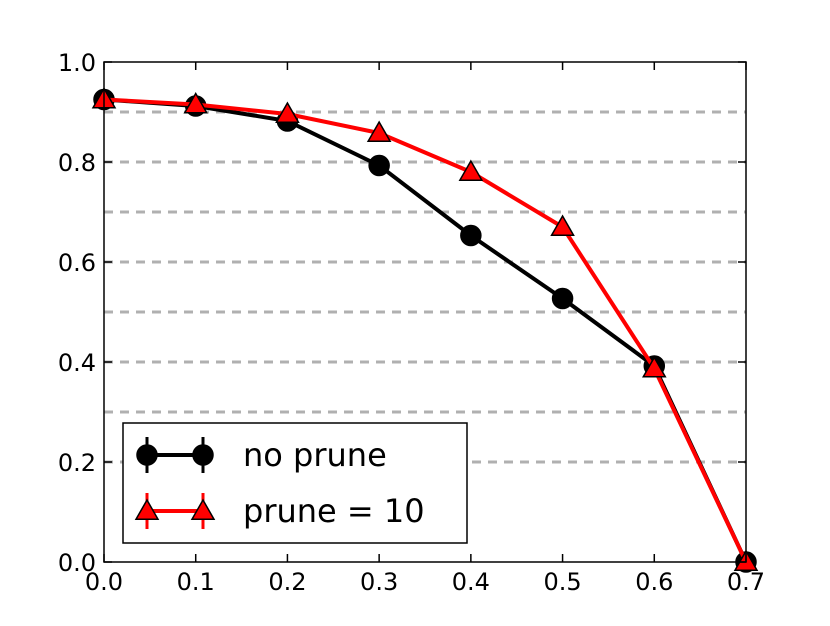 Image resolution: width=830 pixels, height=626 pixels. What do you see at coordinates (77, 263) in the screenshot?
I see `y-tick-label: 0.6` at bounding box center [77, 263].